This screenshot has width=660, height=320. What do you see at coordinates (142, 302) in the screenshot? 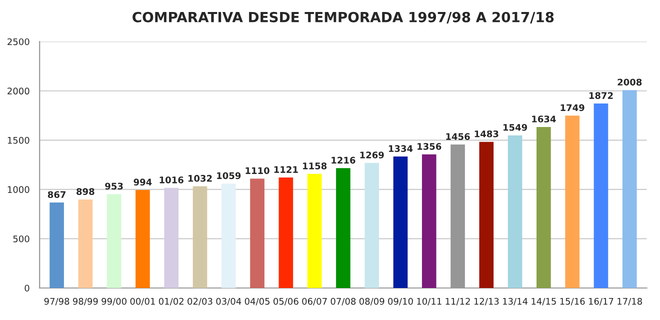
I see `x-tick-label: 00/01` at bounding box center [142, 302].